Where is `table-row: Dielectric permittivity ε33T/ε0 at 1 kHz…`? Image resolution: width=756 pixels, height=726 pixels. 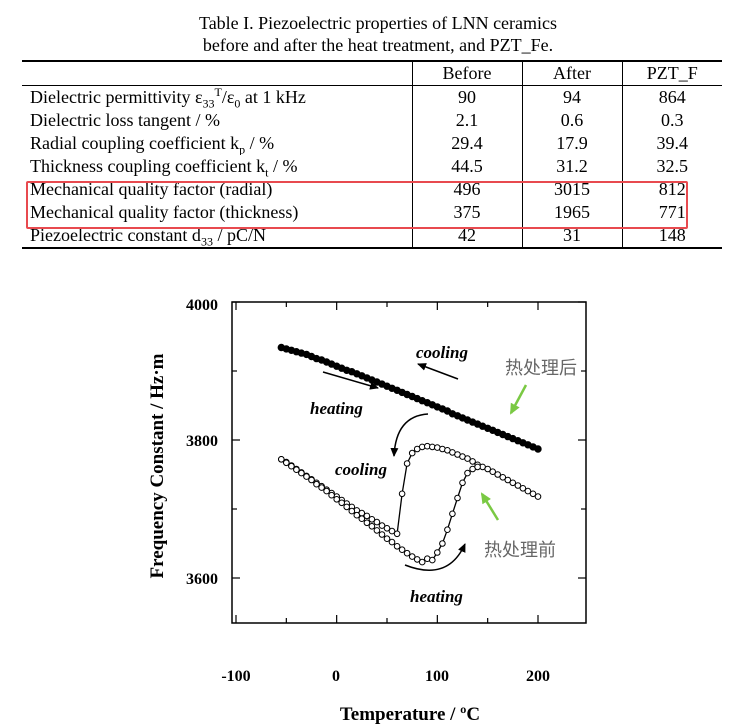
table-row: Dielectric permittivity ε33T/ε0 at 1 kHz… is located at coordinates (372, 97).